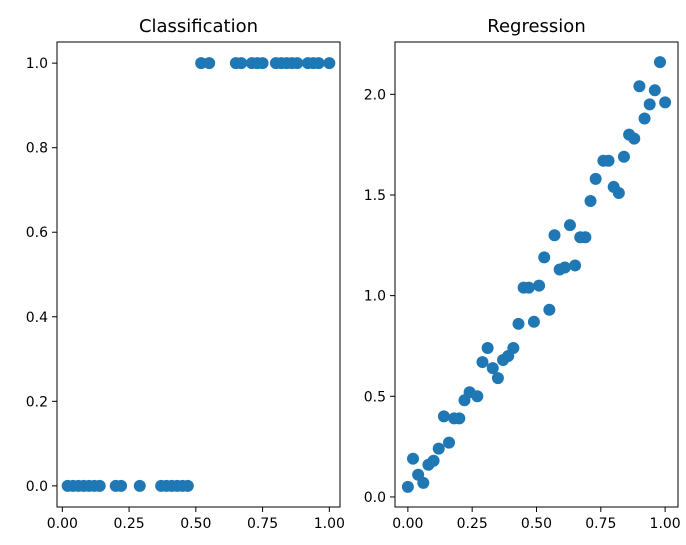 This screenshot has width=686, height=545. I want to click on x-tick-label-regression: 1.00, so click(665, 524).